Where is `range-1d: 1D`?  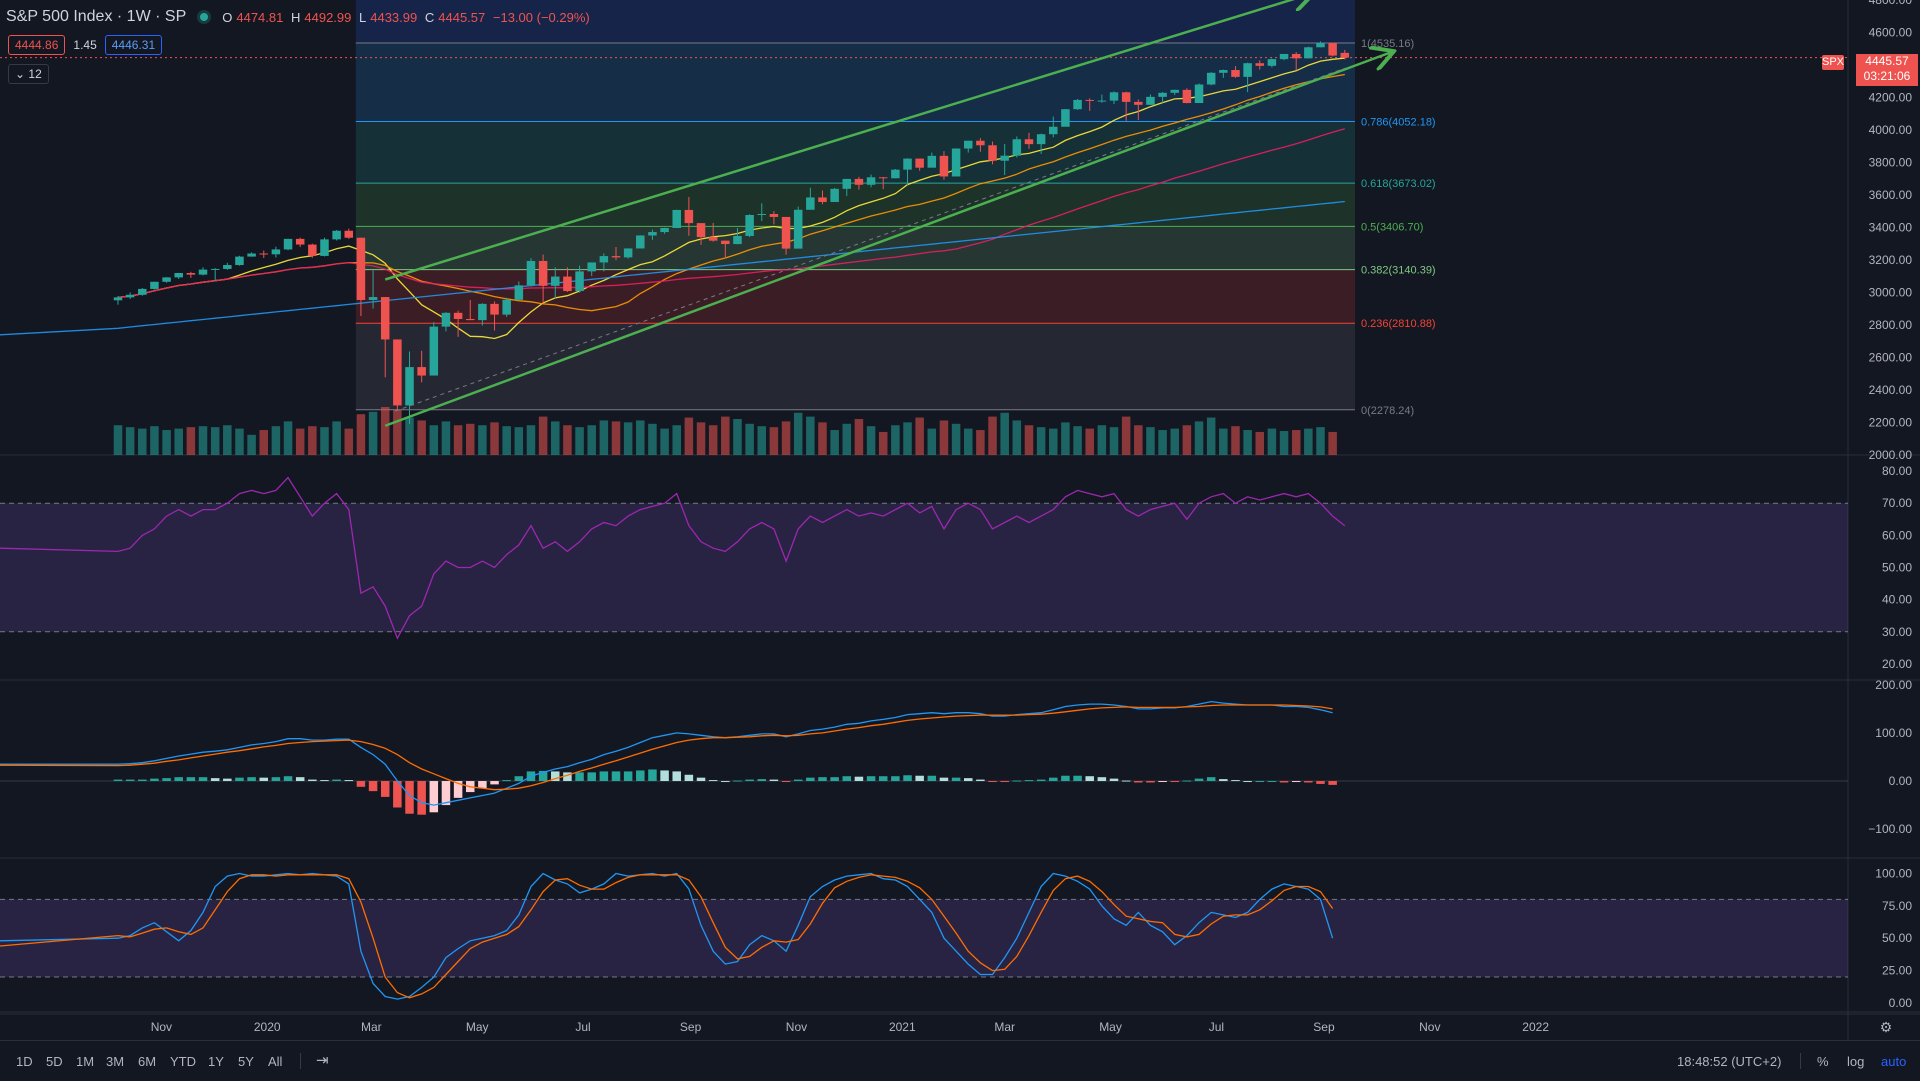
range-1d: 1D is located at coordinates (24, 1061).